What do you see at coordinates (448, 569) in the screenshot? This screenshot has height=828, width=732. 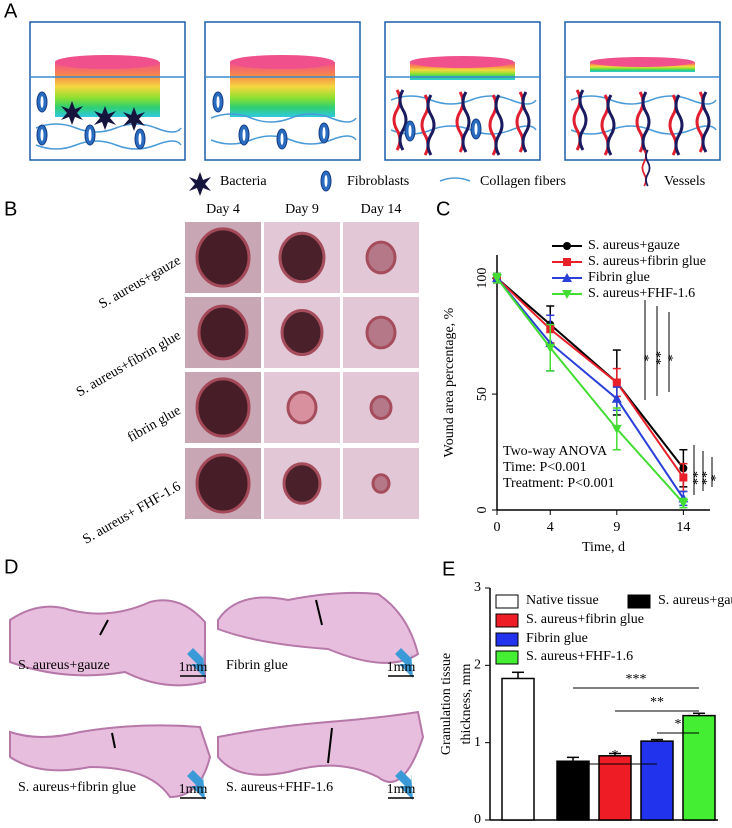 I see `panel-label: E` at bounding box center [448, 569].